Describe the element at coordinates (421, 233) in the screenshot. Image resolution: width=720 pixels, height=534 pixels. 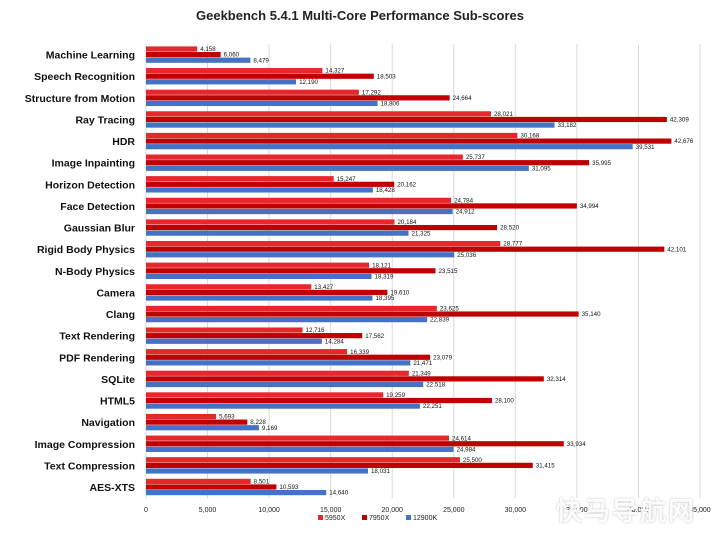
I see `data-label: 21,325` at that location.